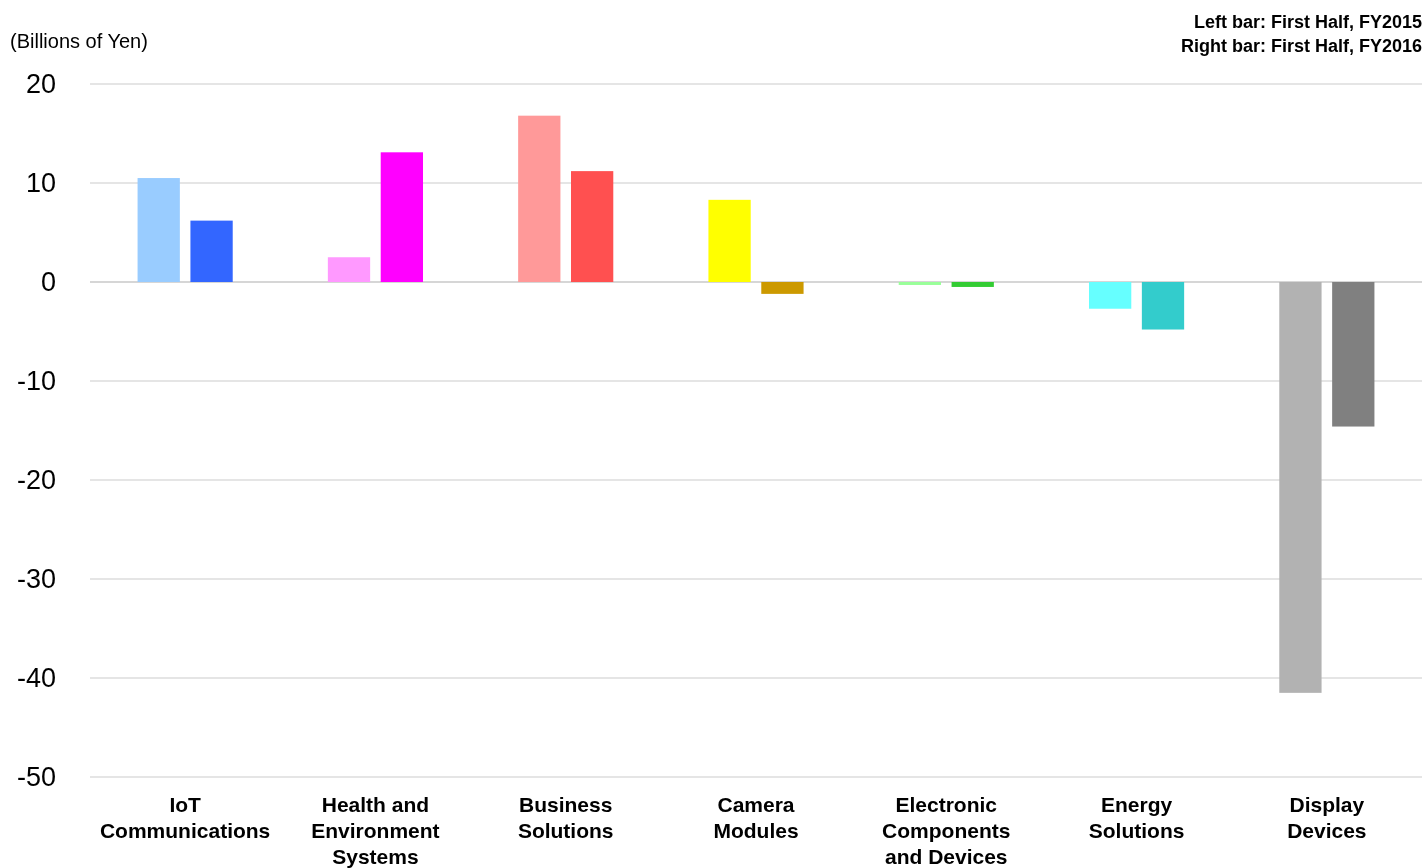  I want to click on y-tick-label: -20, so click(36, 480).